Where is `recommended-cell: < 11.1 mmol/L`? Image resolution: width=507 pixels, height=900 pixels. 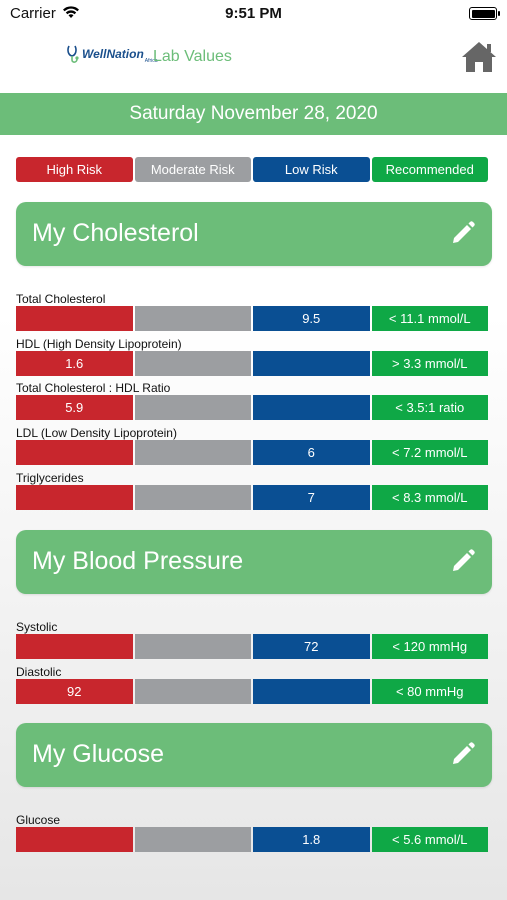
recommended-cell: < 11.1 mmol/L is located at coordinates (429, 318).